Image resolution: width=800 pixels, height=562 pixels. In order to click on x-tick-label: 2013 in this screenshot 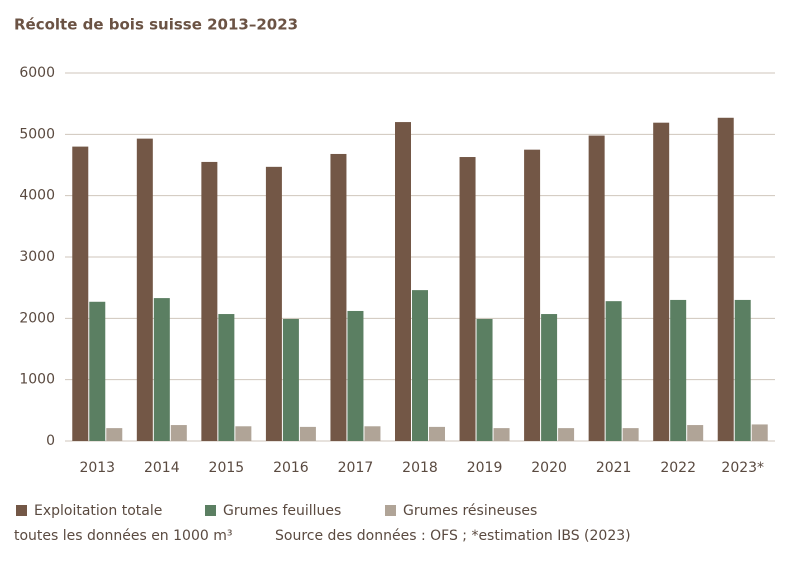, I will do `click(97, 468)`.